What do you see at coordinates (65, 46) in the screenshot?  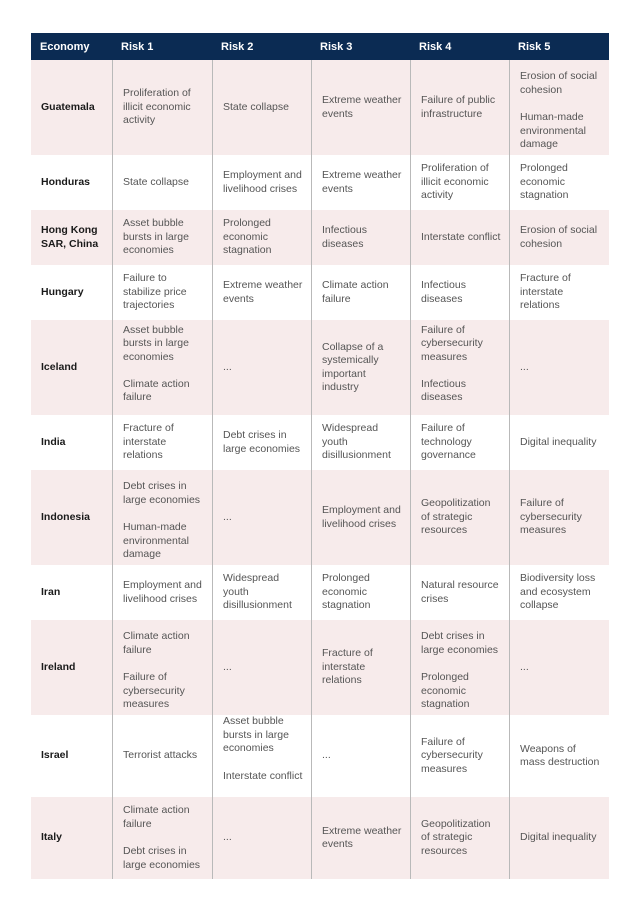 I see `header-economy: Economy` at bounding box center [65, 46].